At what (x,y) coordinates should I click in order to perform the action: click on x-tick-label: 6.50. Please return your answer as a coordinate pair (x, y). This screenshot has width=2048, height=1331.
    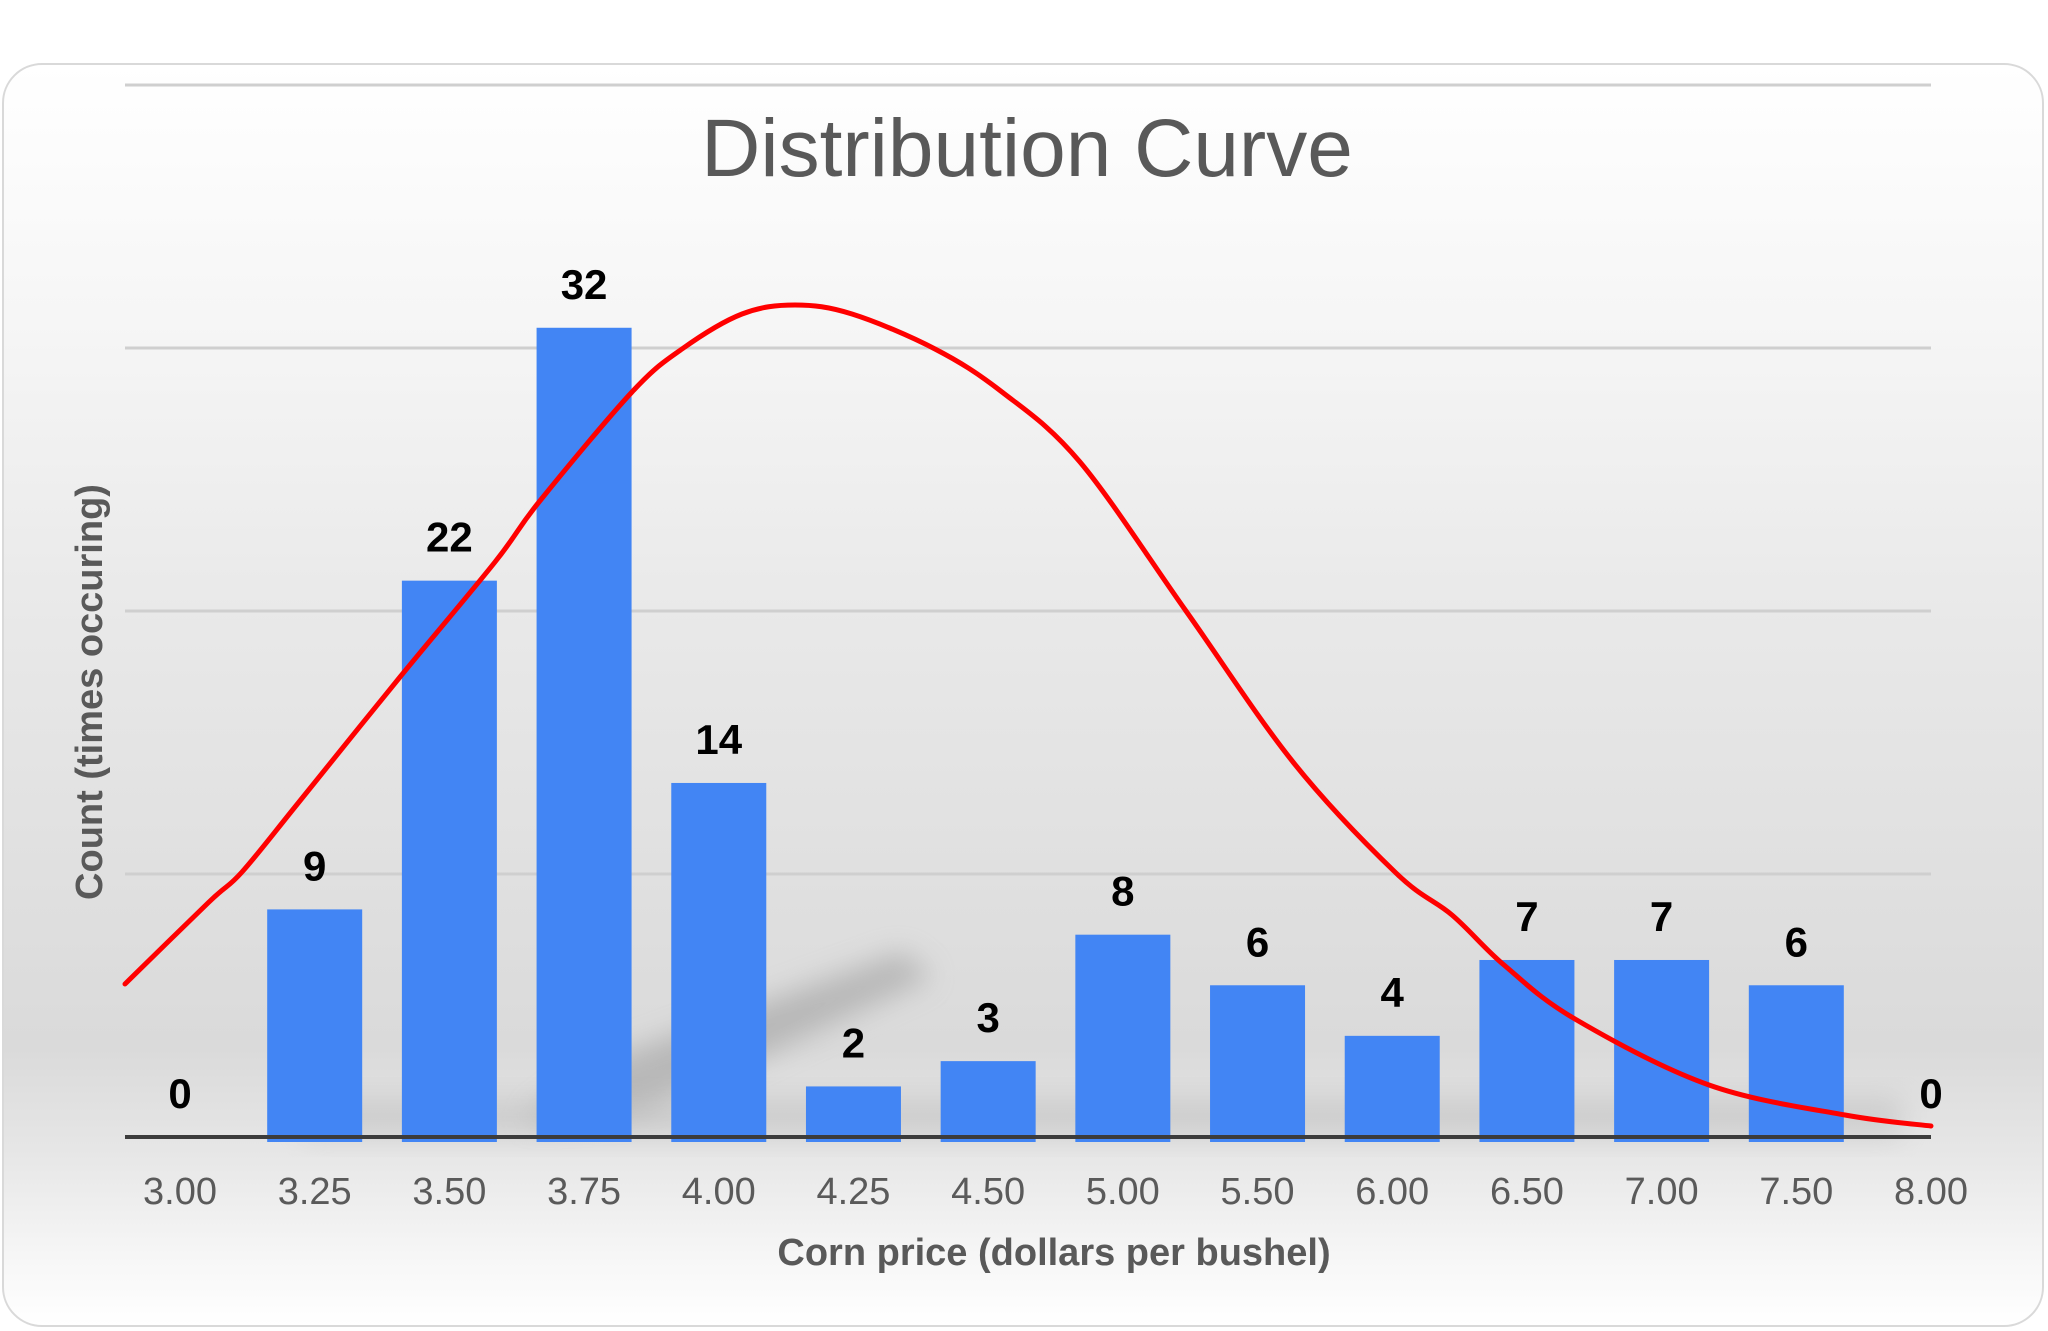
    Looking at the image, I should click on (1527, 1192).